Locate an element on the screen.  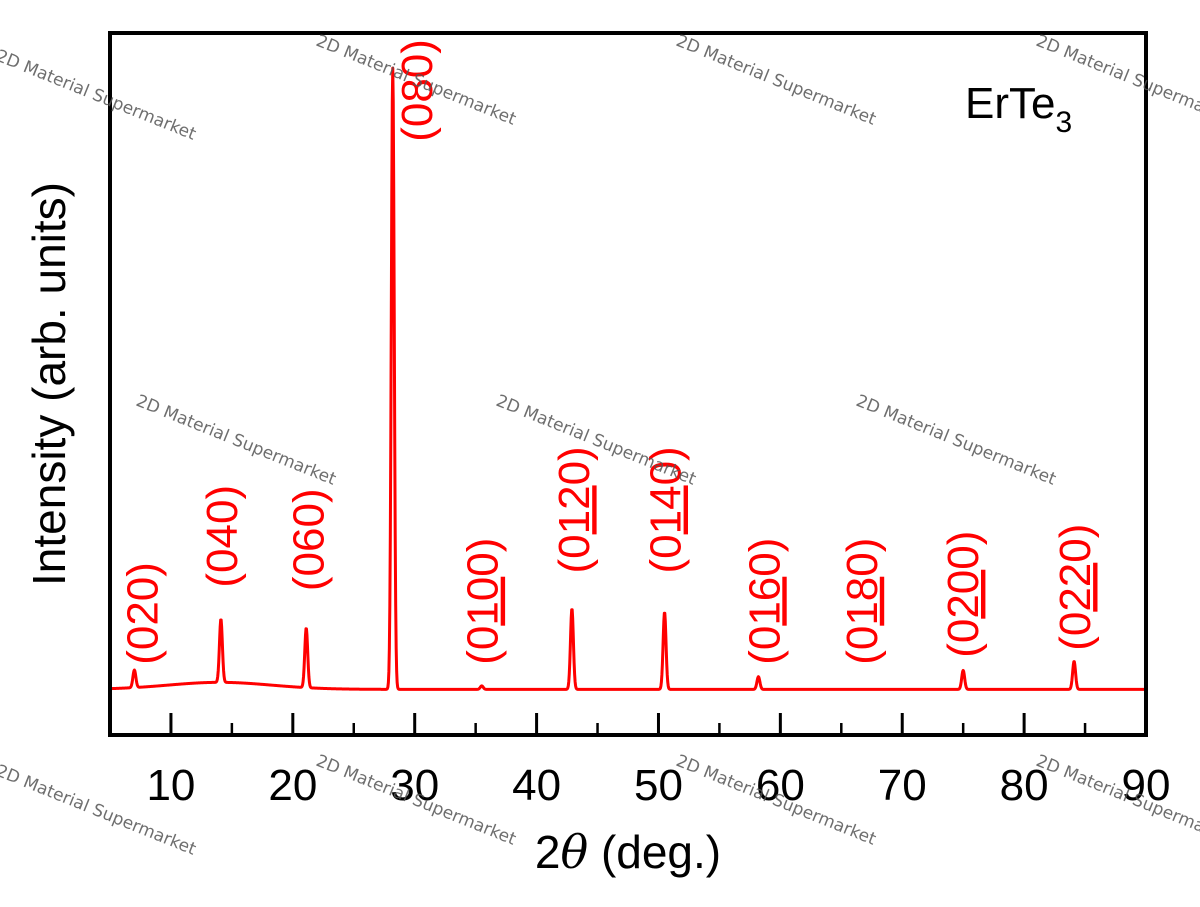
watermark-4: 2D Material Supermarket is located at coordinates (236, 440).